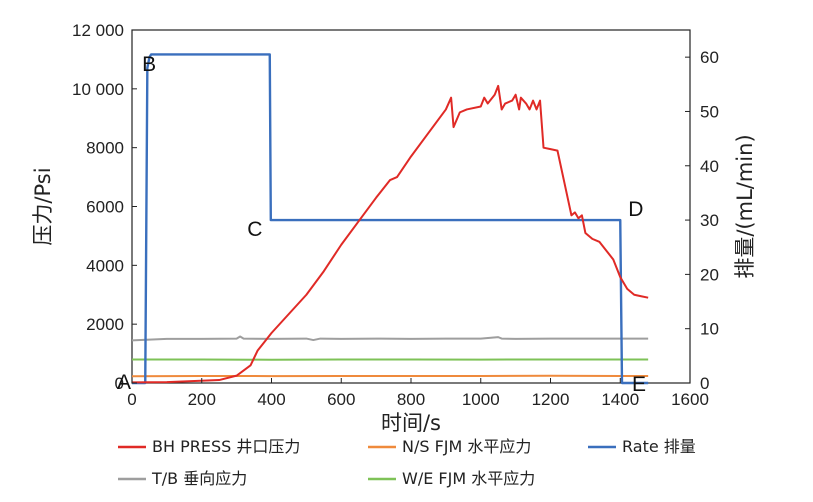  What do you see at coordinates (745, 206) in the screenshot?
I see `right-y-axis-title: 排量/(mL/min)` at bounding box center [745, 206].